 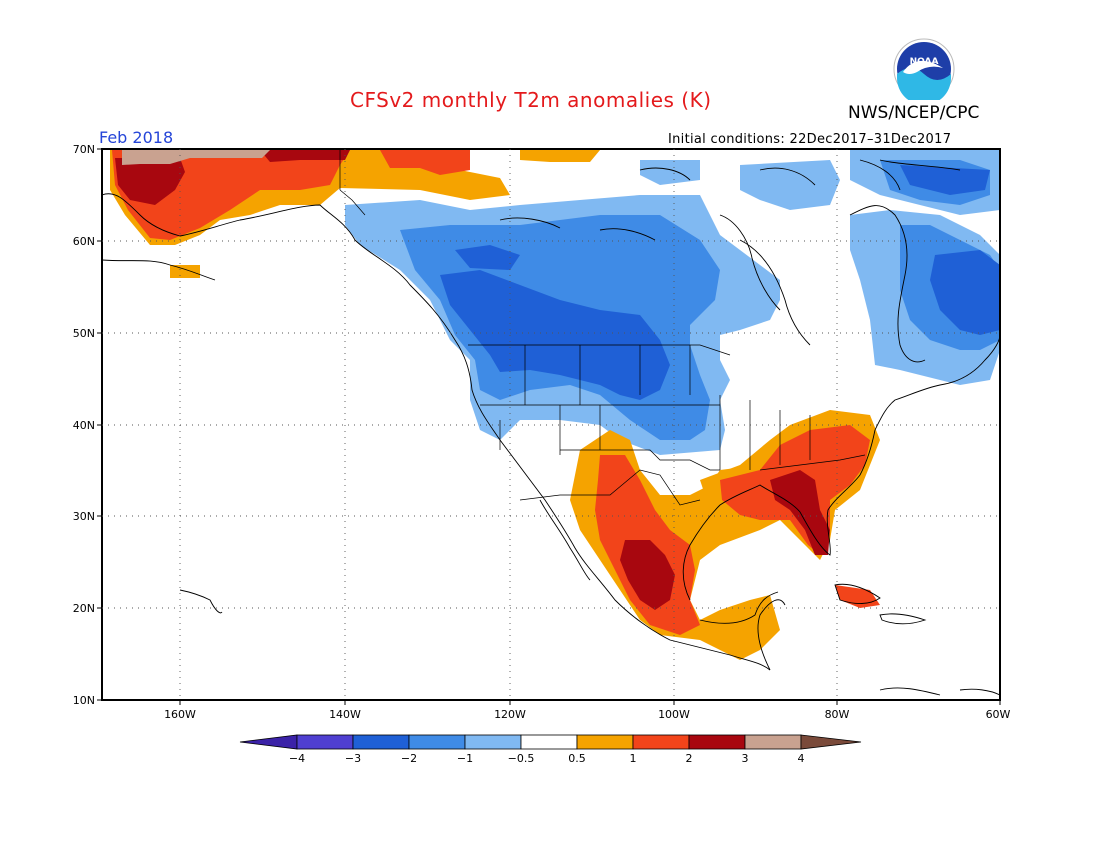 I want to click on lat-label: 40N, so click(x=84, y=425).